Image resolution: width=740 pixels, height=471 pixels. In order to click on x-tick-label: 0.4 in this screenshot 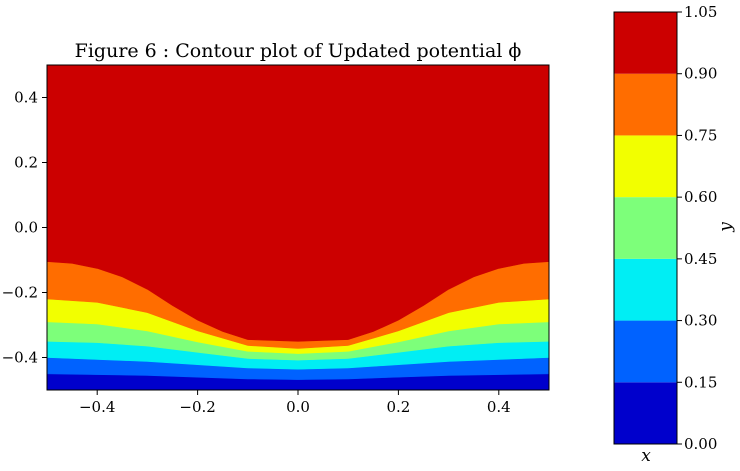, I will do `click(499, 407)`.